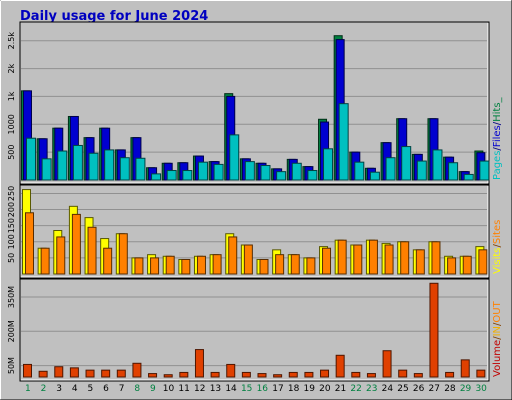  Describe the element at coordinates (309, 389) in the screenshot. I see `x-tick-label: 19` at that location.